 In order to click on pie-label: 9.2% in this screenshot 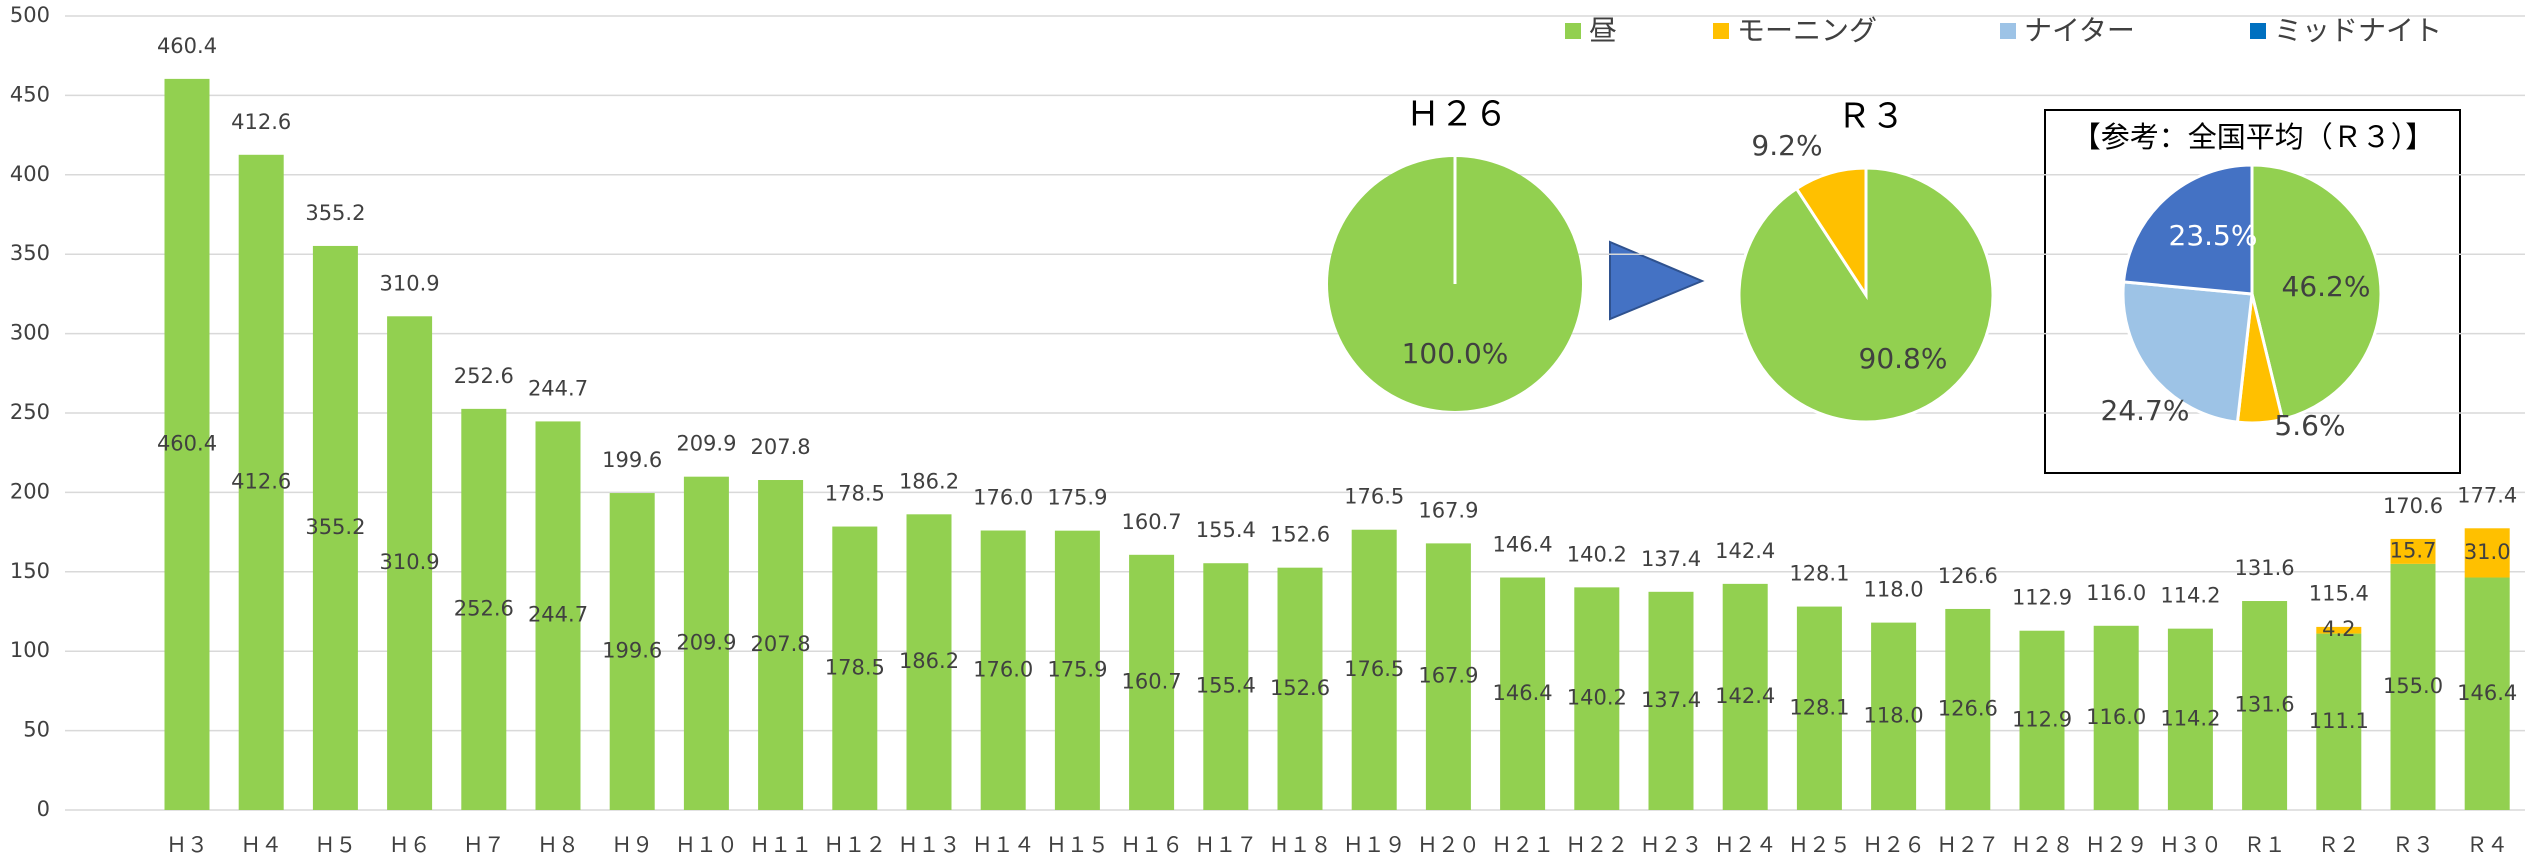, I will do `click(1786, 145)`.